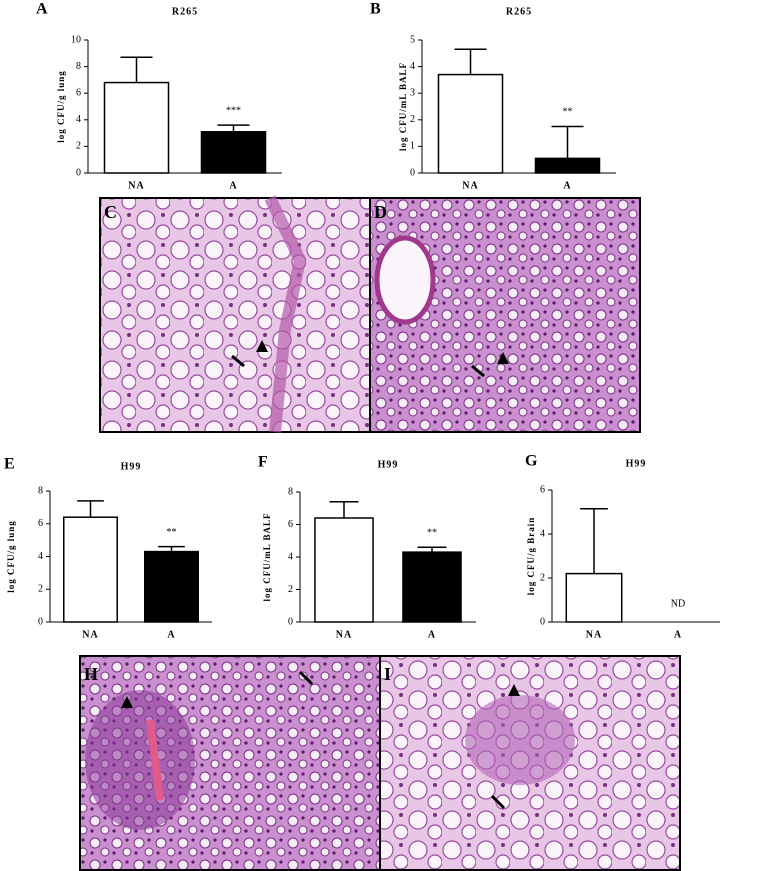 This screenshot has width=760, height=871. What do you see at coordinates (9, 464) in the screenshot?
I see `panel-letter: E` at bounding box center [9, 464].